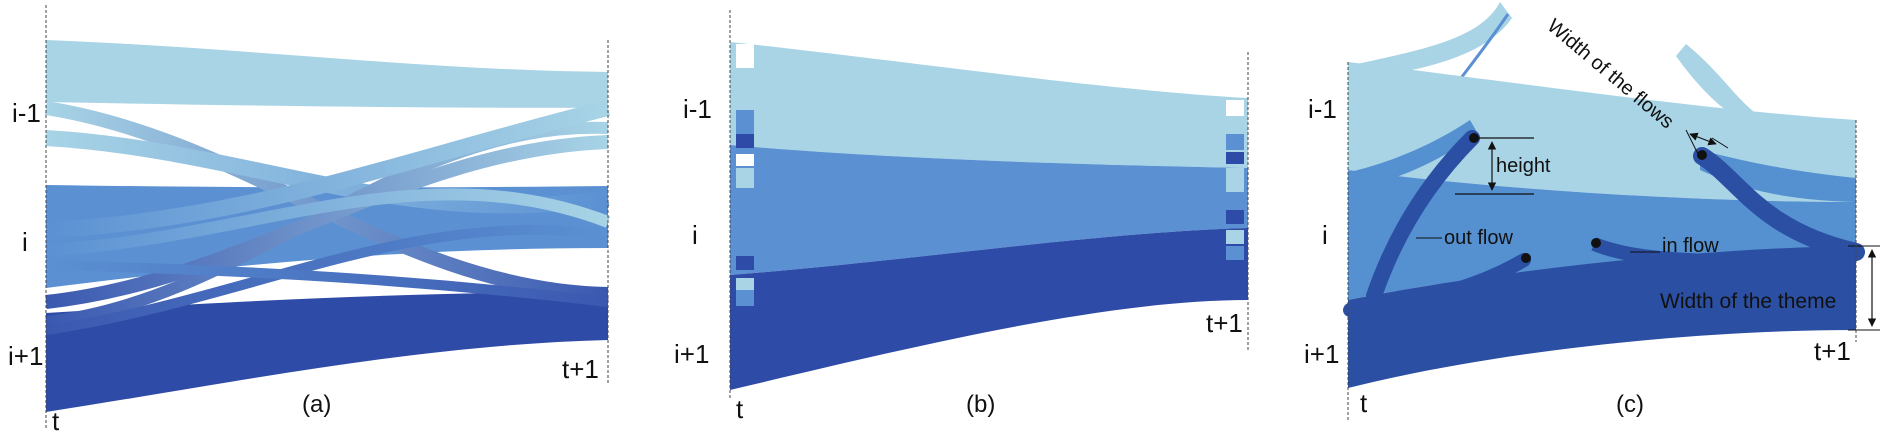  What do you see at coordinates (1325, 235) in the screenshot?
I see `row-label-c-cur: i` at bounding box center [1325, 235].